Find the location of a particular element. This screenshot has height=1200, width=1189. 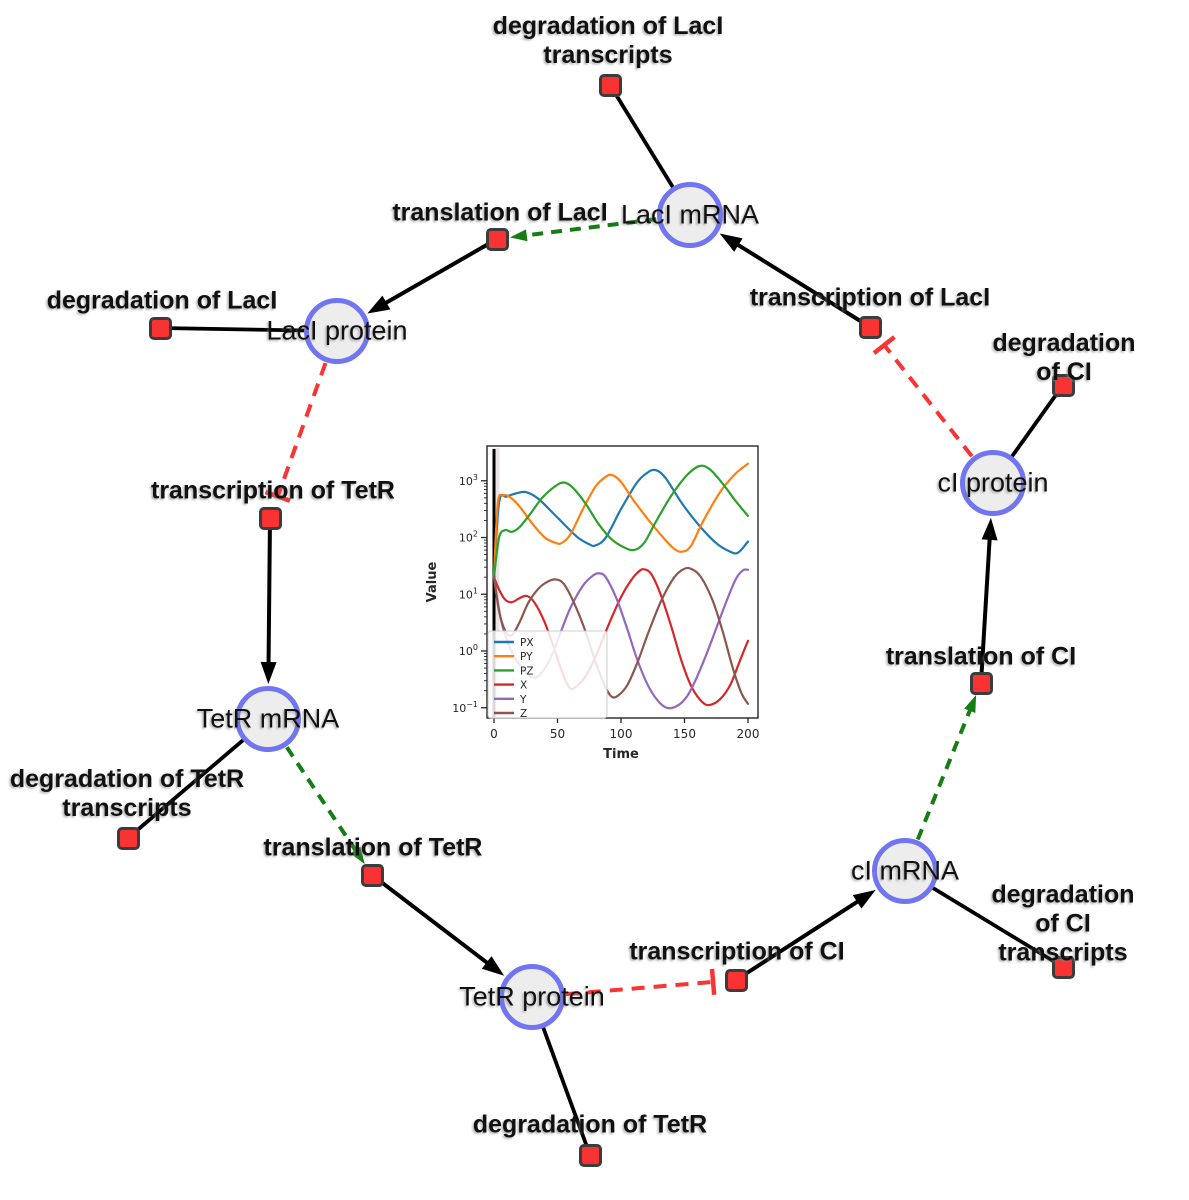

reaction-label-deg-tetr-tx: degradation of TetR transcripts is located at coordinates (127, 793).